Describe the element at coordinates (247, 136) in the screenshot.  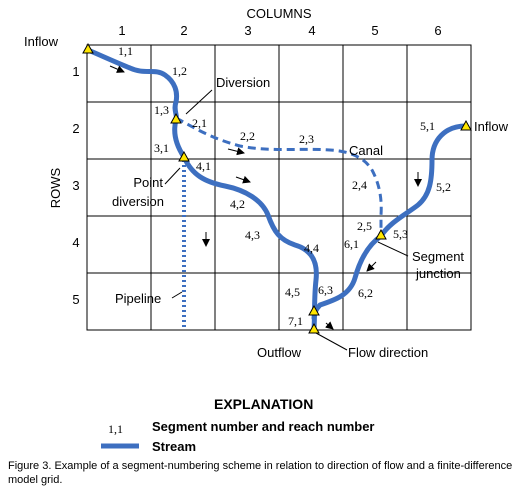
I see `reach-label: 2,2` at that location.